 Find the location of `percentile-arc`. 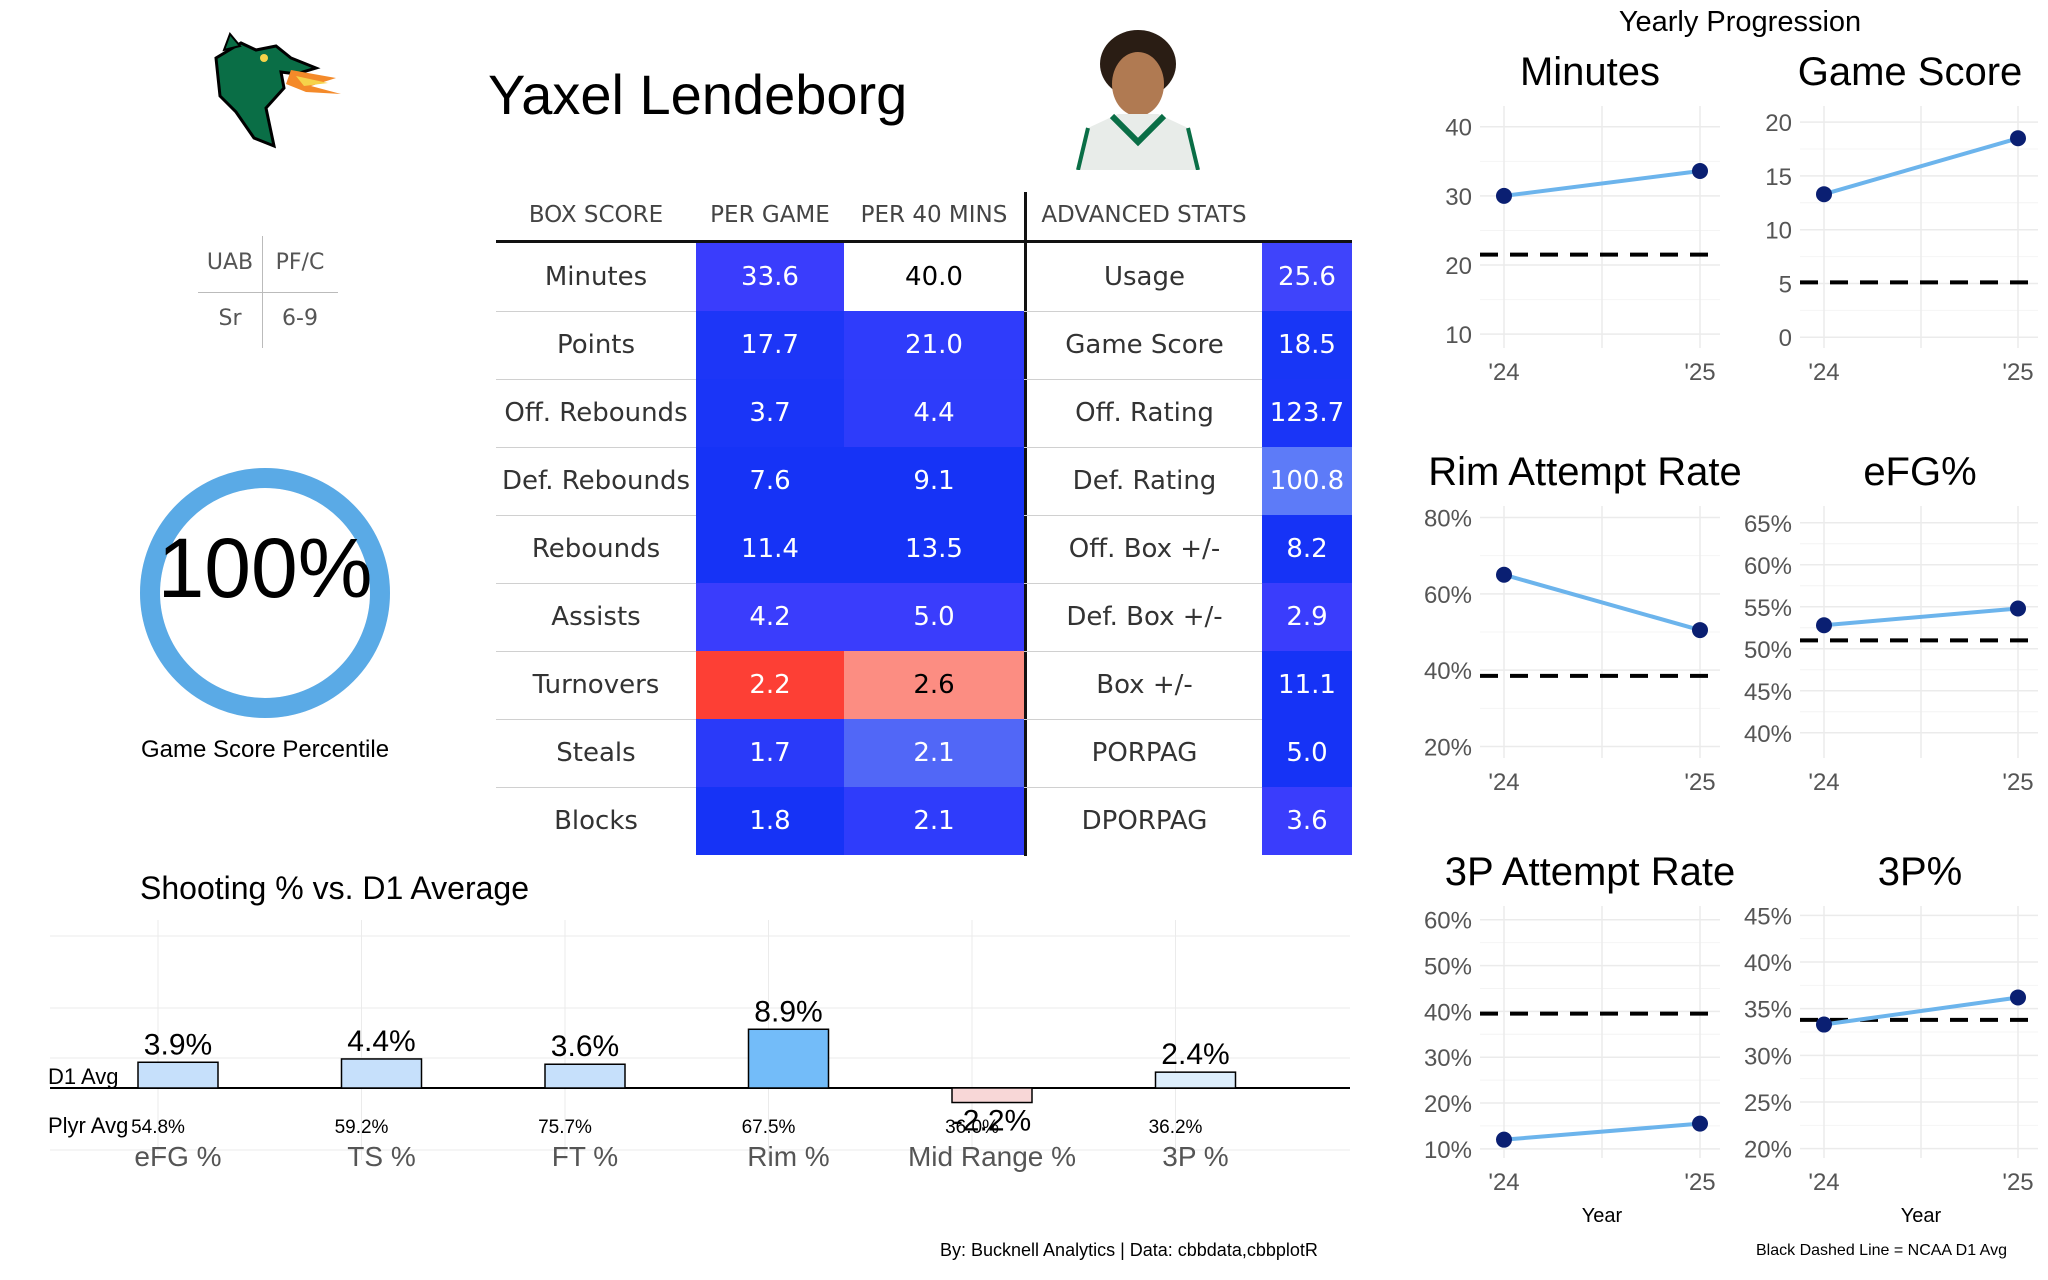

percentile-arc is located at coordinates (265, 593).